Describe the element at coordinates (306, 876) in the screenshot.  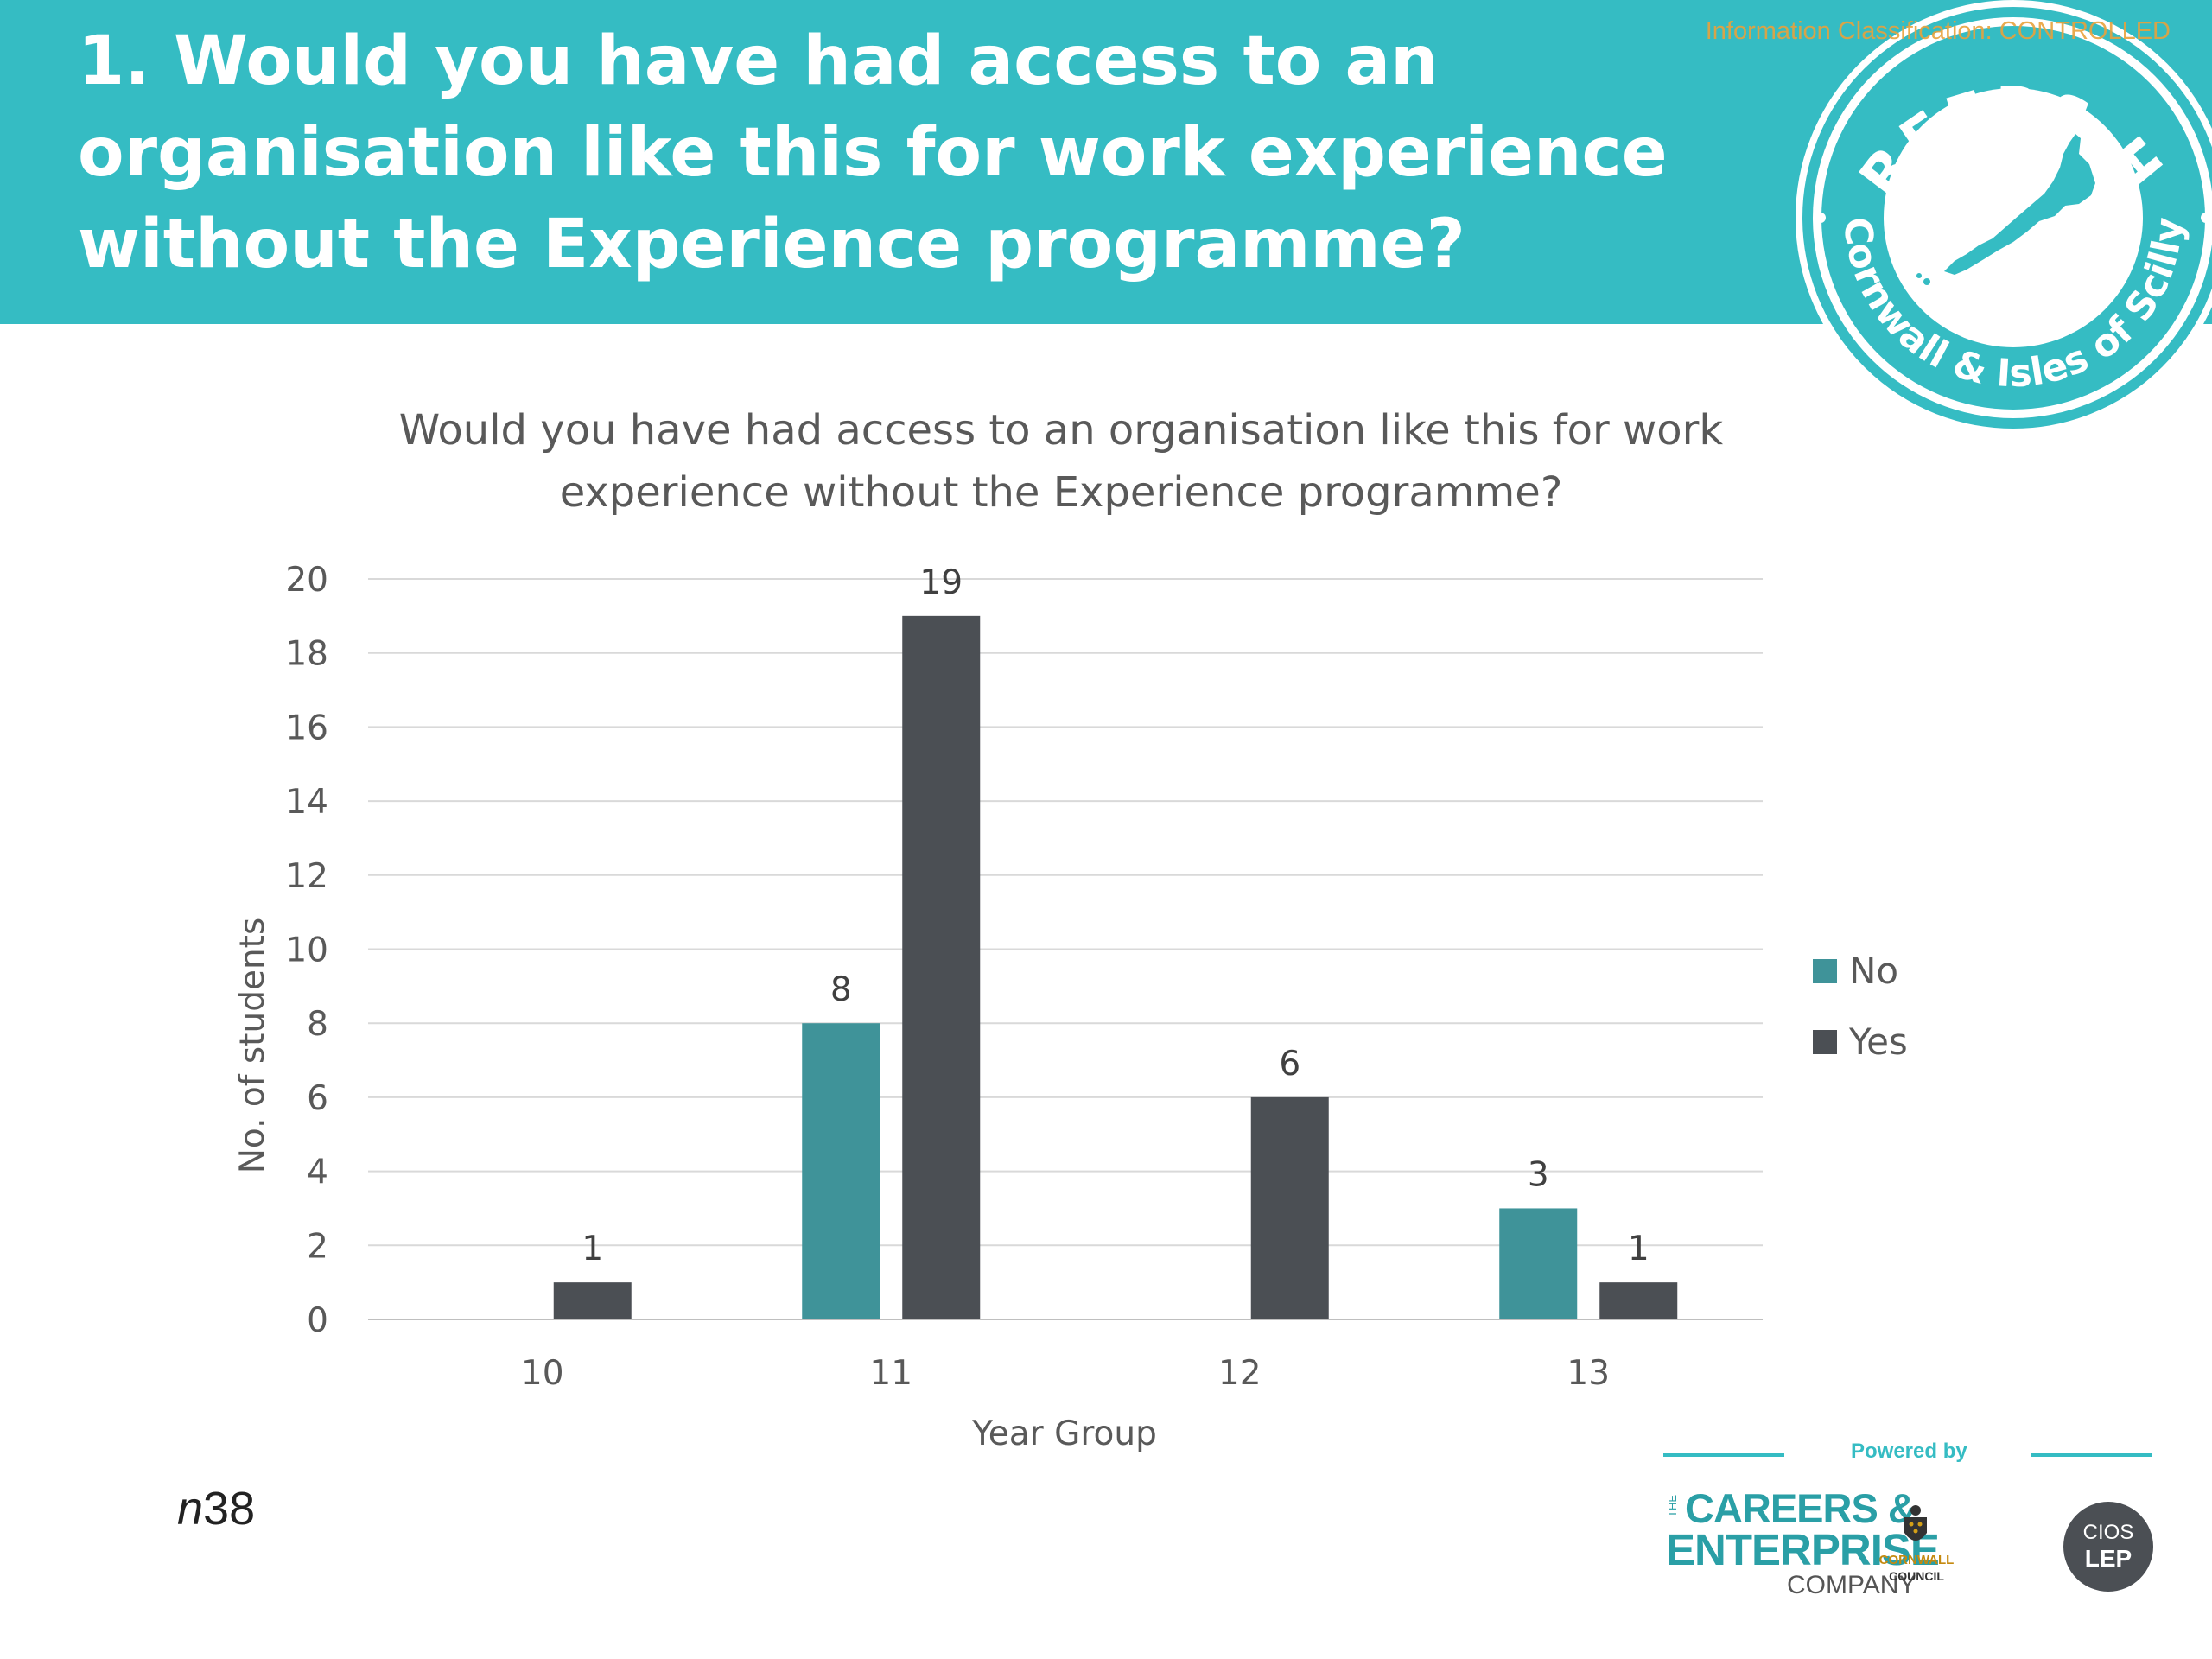
I see `y-tick-label: 12` at that location.